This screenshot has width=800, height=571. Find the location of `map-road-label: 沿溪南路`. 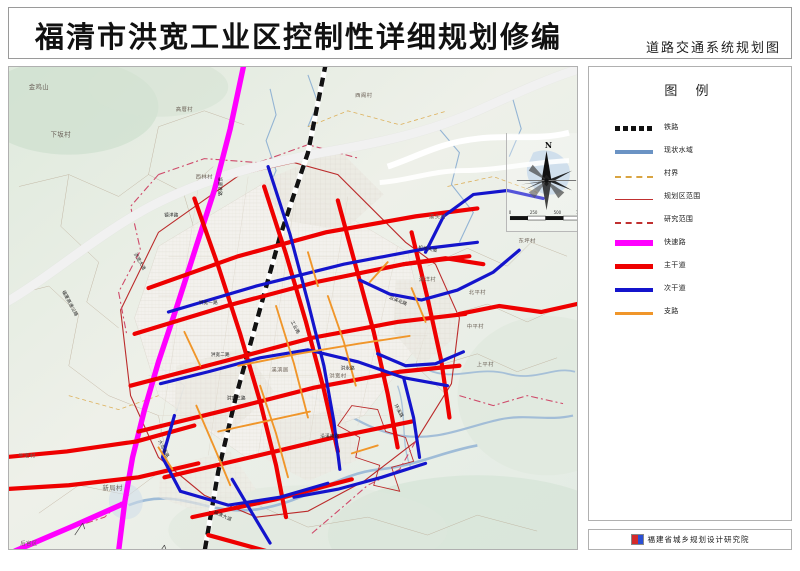

map-road-label: 沿溪南路 is located at coordinates (329, 435).